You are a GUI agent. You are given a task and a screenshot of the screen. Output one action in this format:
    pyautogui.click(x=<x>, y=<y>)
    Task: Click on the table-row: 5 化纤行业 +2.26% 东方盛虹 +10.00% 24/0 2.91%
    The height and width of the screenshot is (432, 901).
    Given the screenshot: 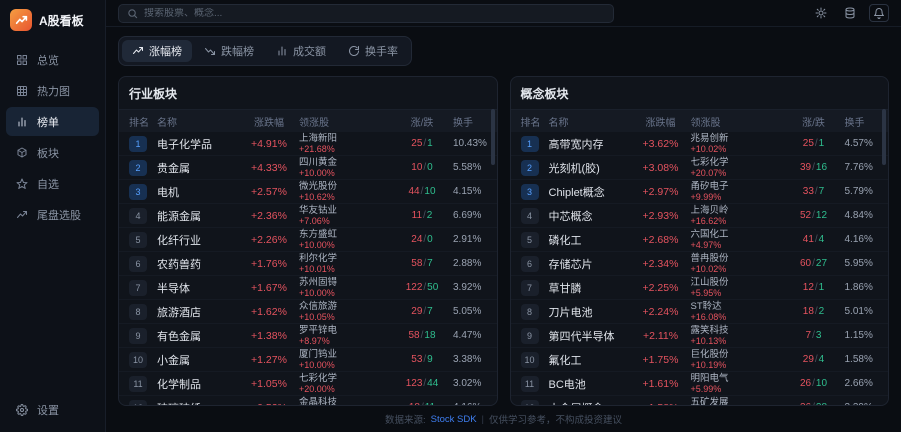 What is the action you would take?
    pyautogui.click(x=308, y=240)
    